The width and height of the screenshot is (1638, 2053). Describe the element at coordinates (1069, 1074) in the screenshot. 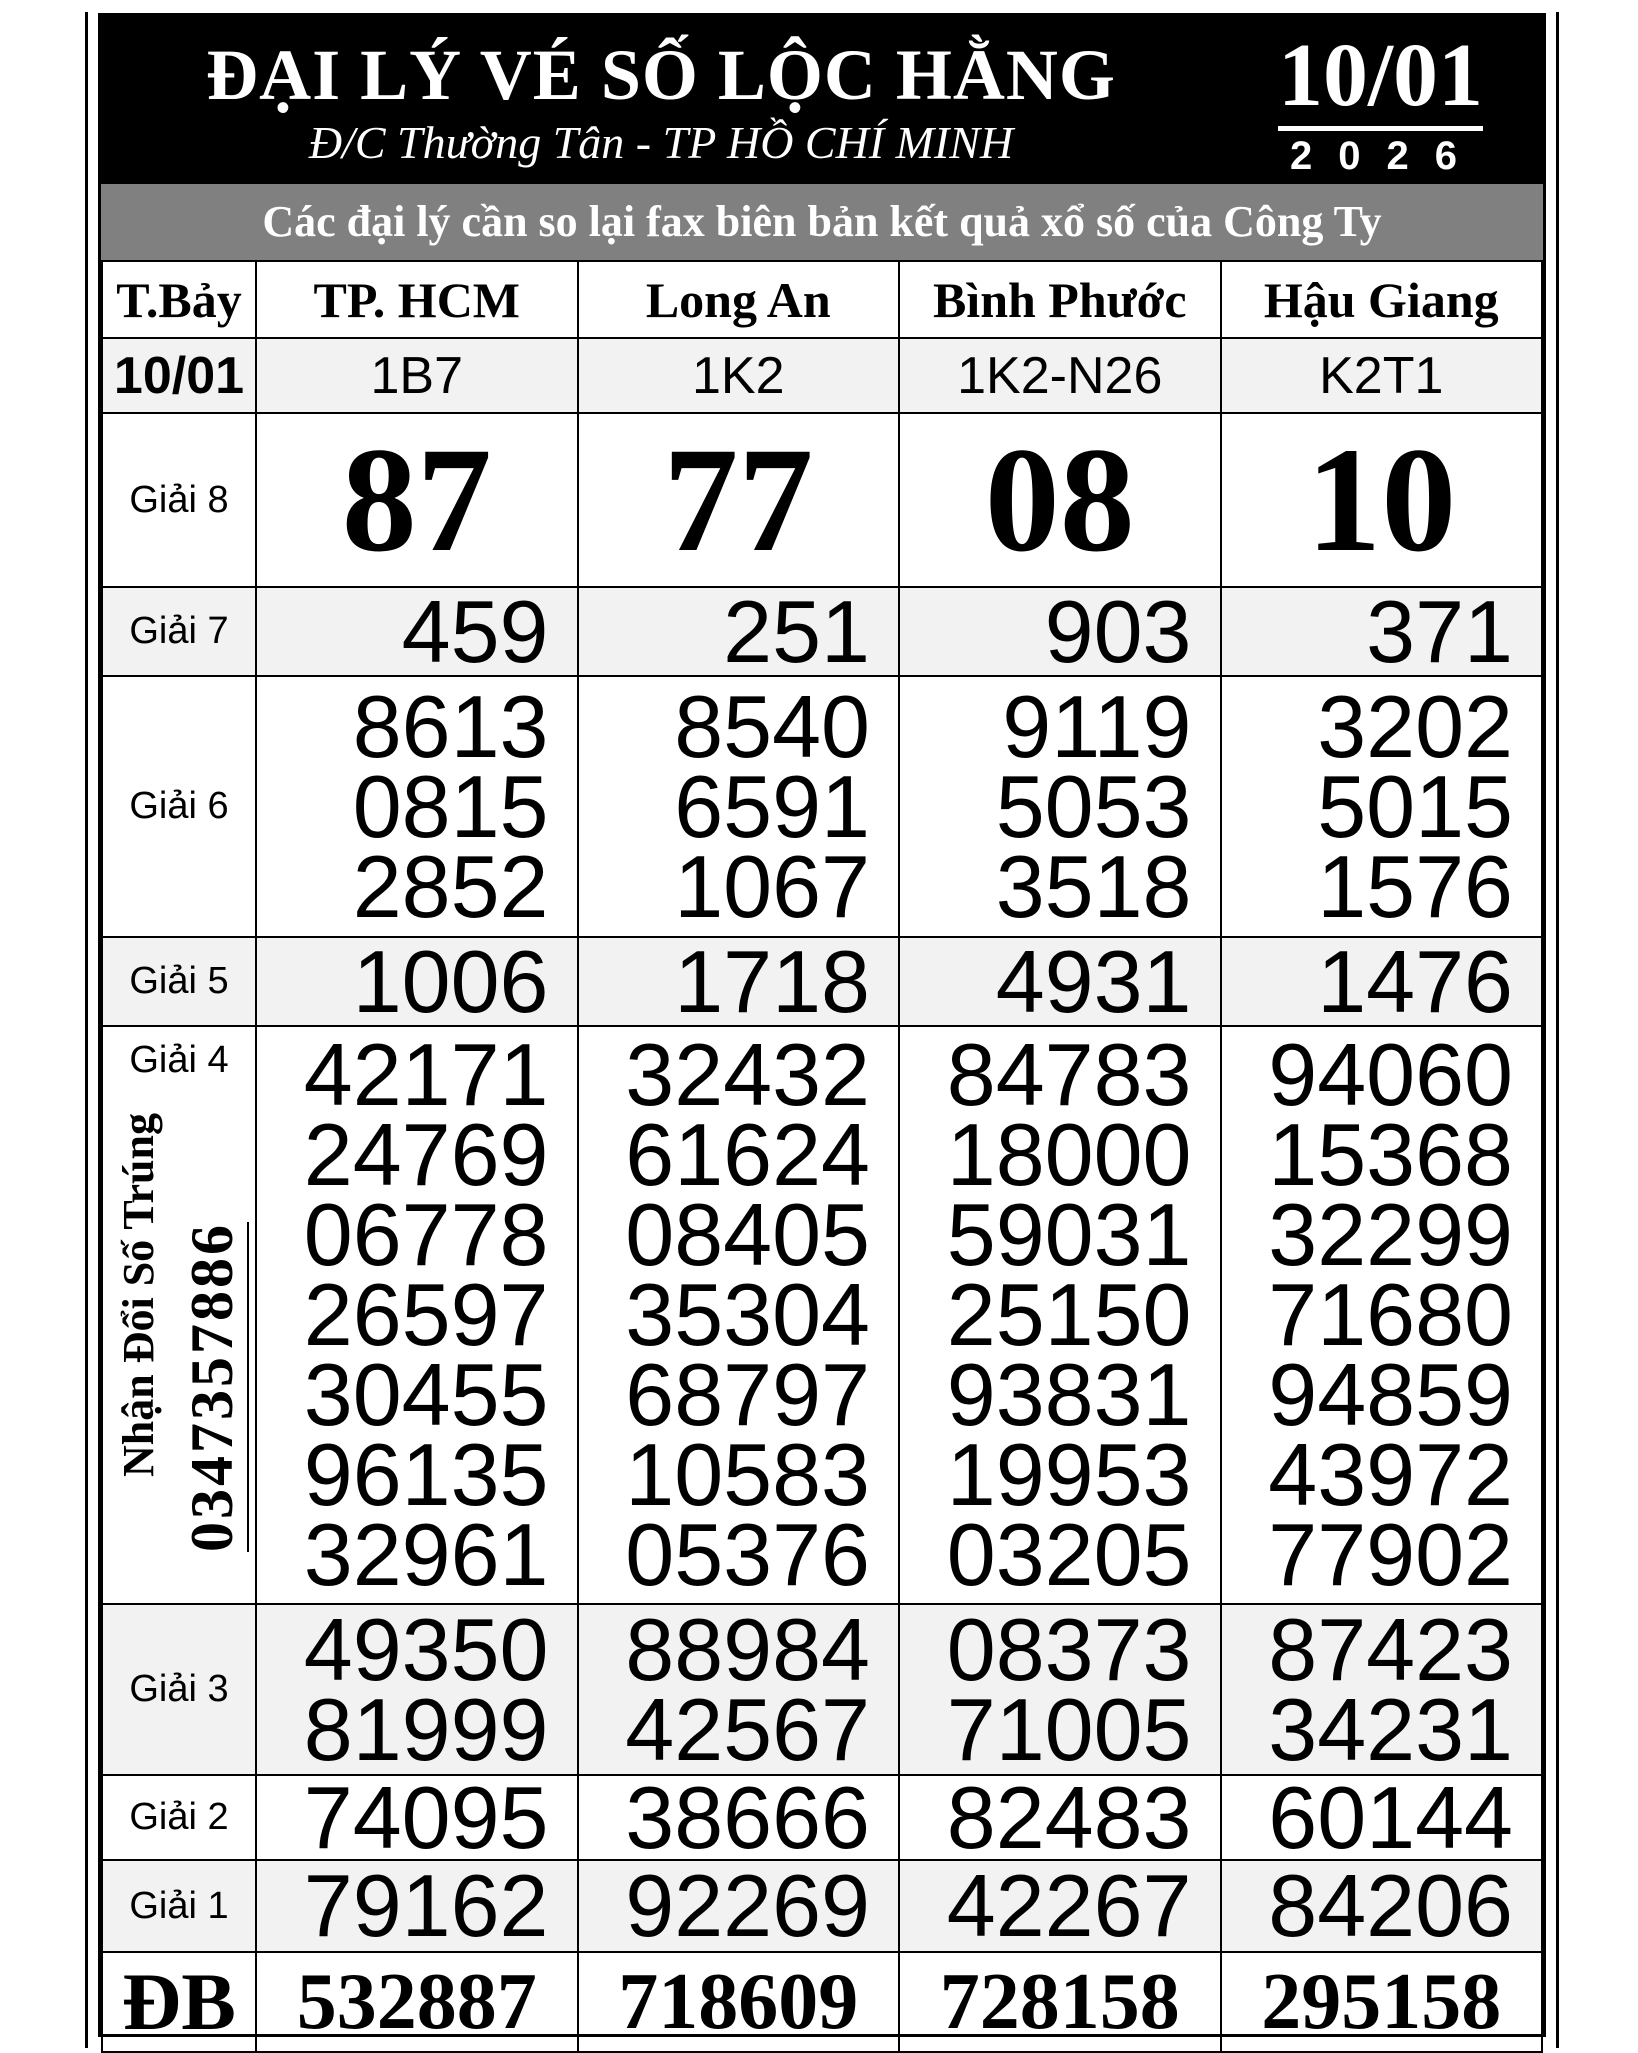

I see `prize-g4-number: 84783` at that location.